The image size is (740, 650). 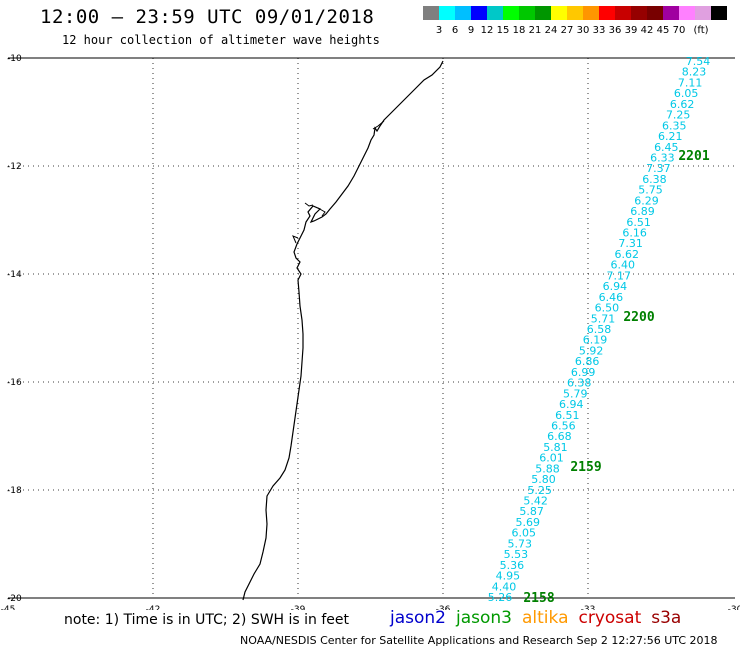 I want to click on swh-value-label: 5.36, so click(x=512, y=565).